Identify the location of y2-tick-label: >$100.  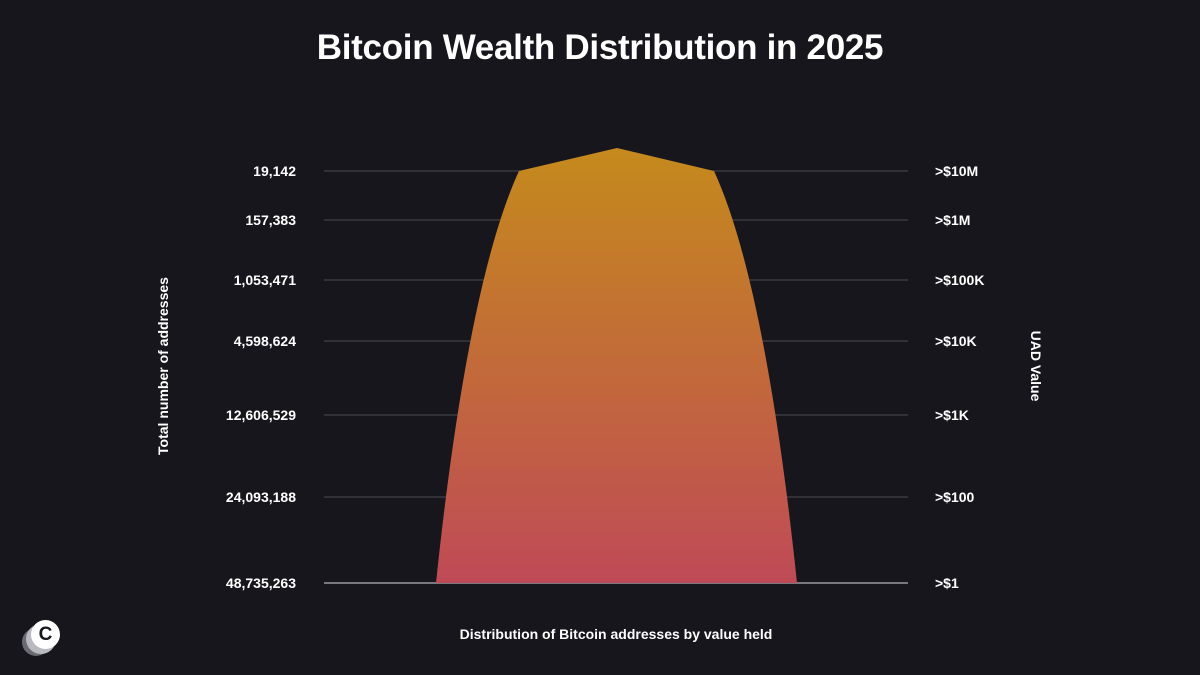
(955, 497).